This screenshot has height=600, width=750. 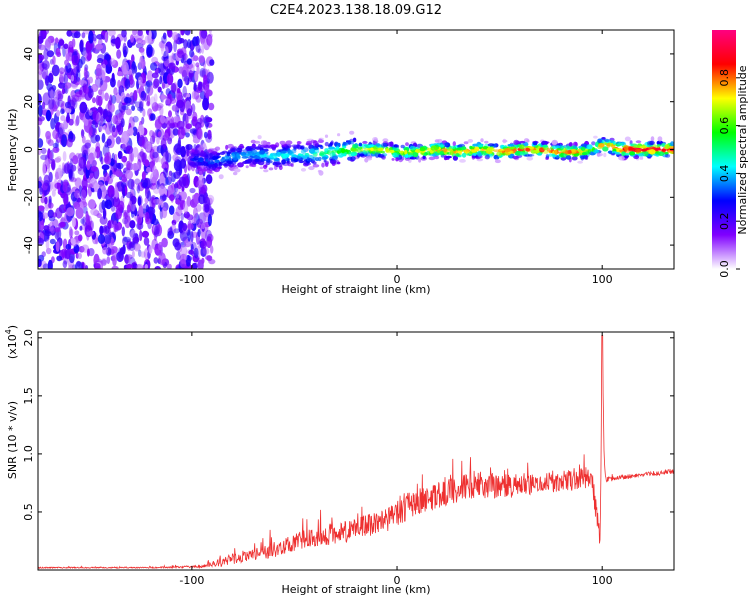 I want to click on y-tick-label: 0, so click(x=28, y=149).